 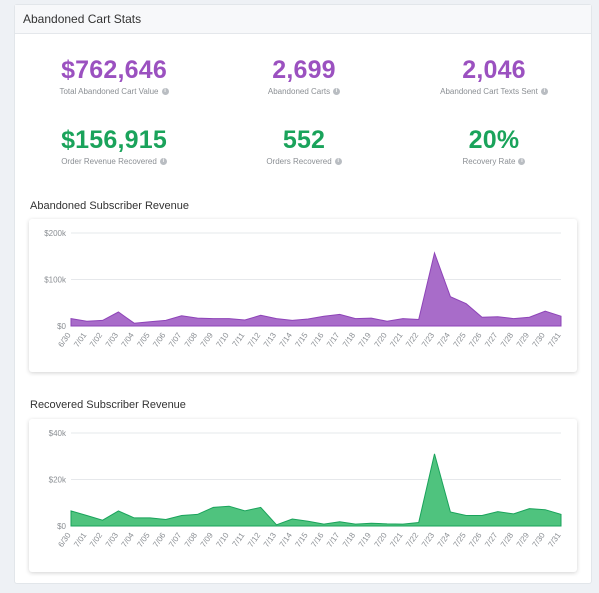 What do you see at coordinates (55, 280) in the screenshot?
I see `y-tick-label: $100k` at bounding box center [55, 280].